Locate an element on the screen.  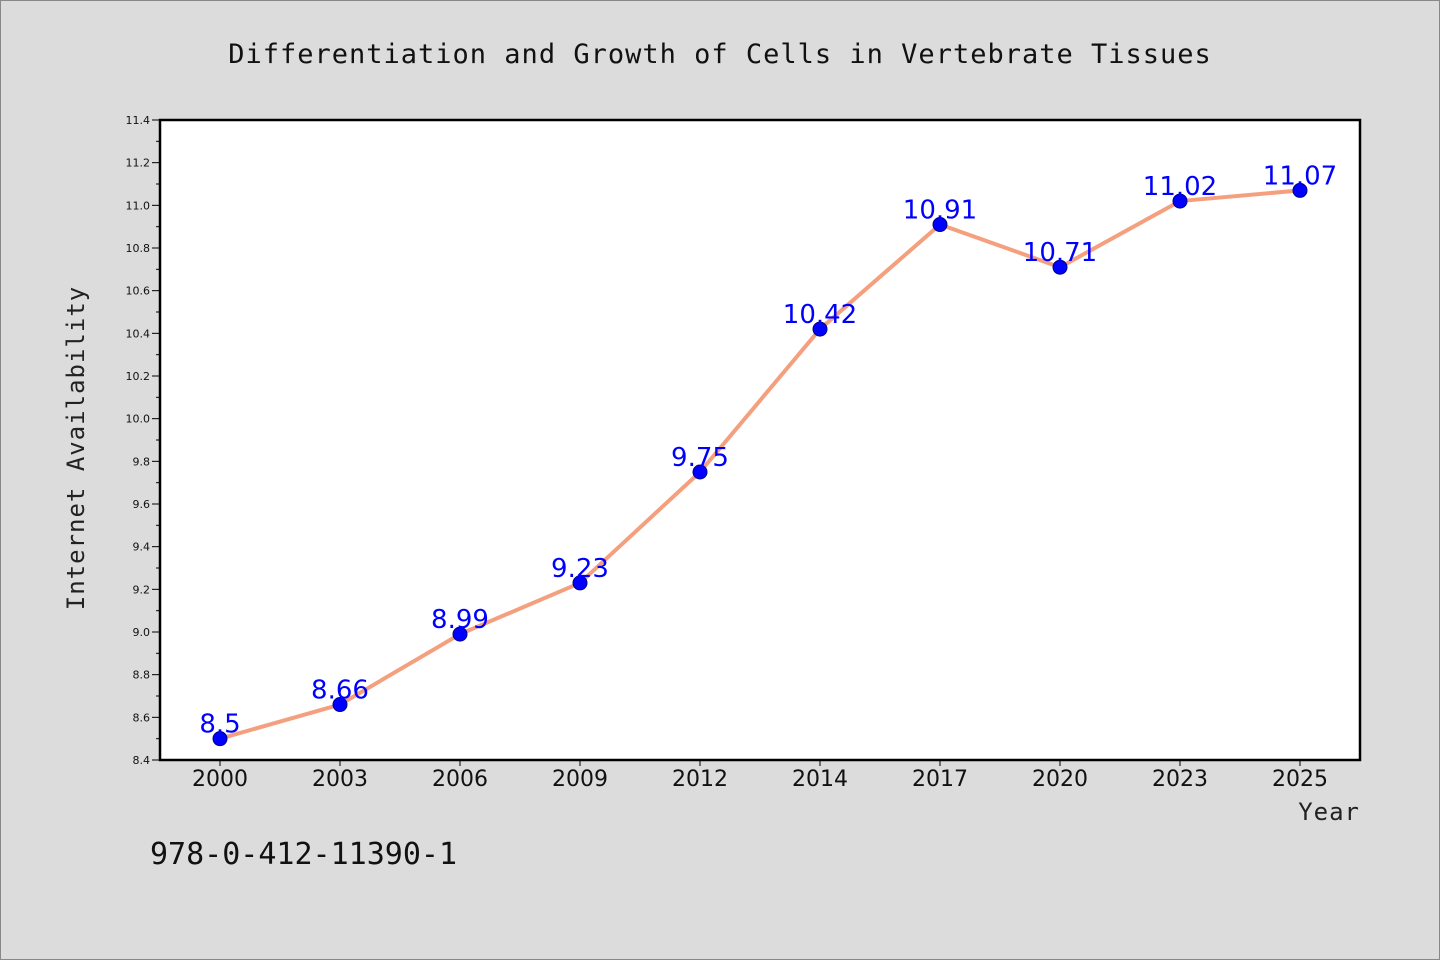
x-tick-label: 2025 is located at coordinates (1300, 779).